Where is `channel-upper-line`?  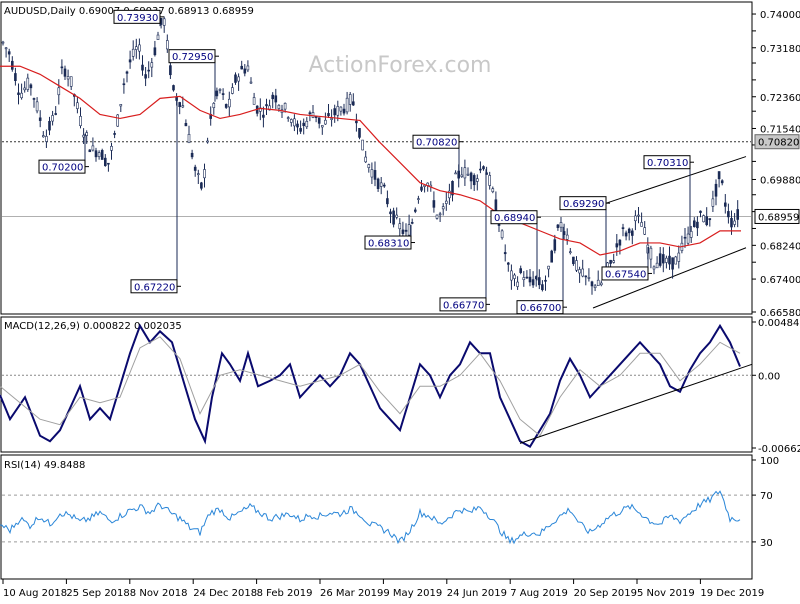
channel-upper-line is located at coordinates (669, 182).